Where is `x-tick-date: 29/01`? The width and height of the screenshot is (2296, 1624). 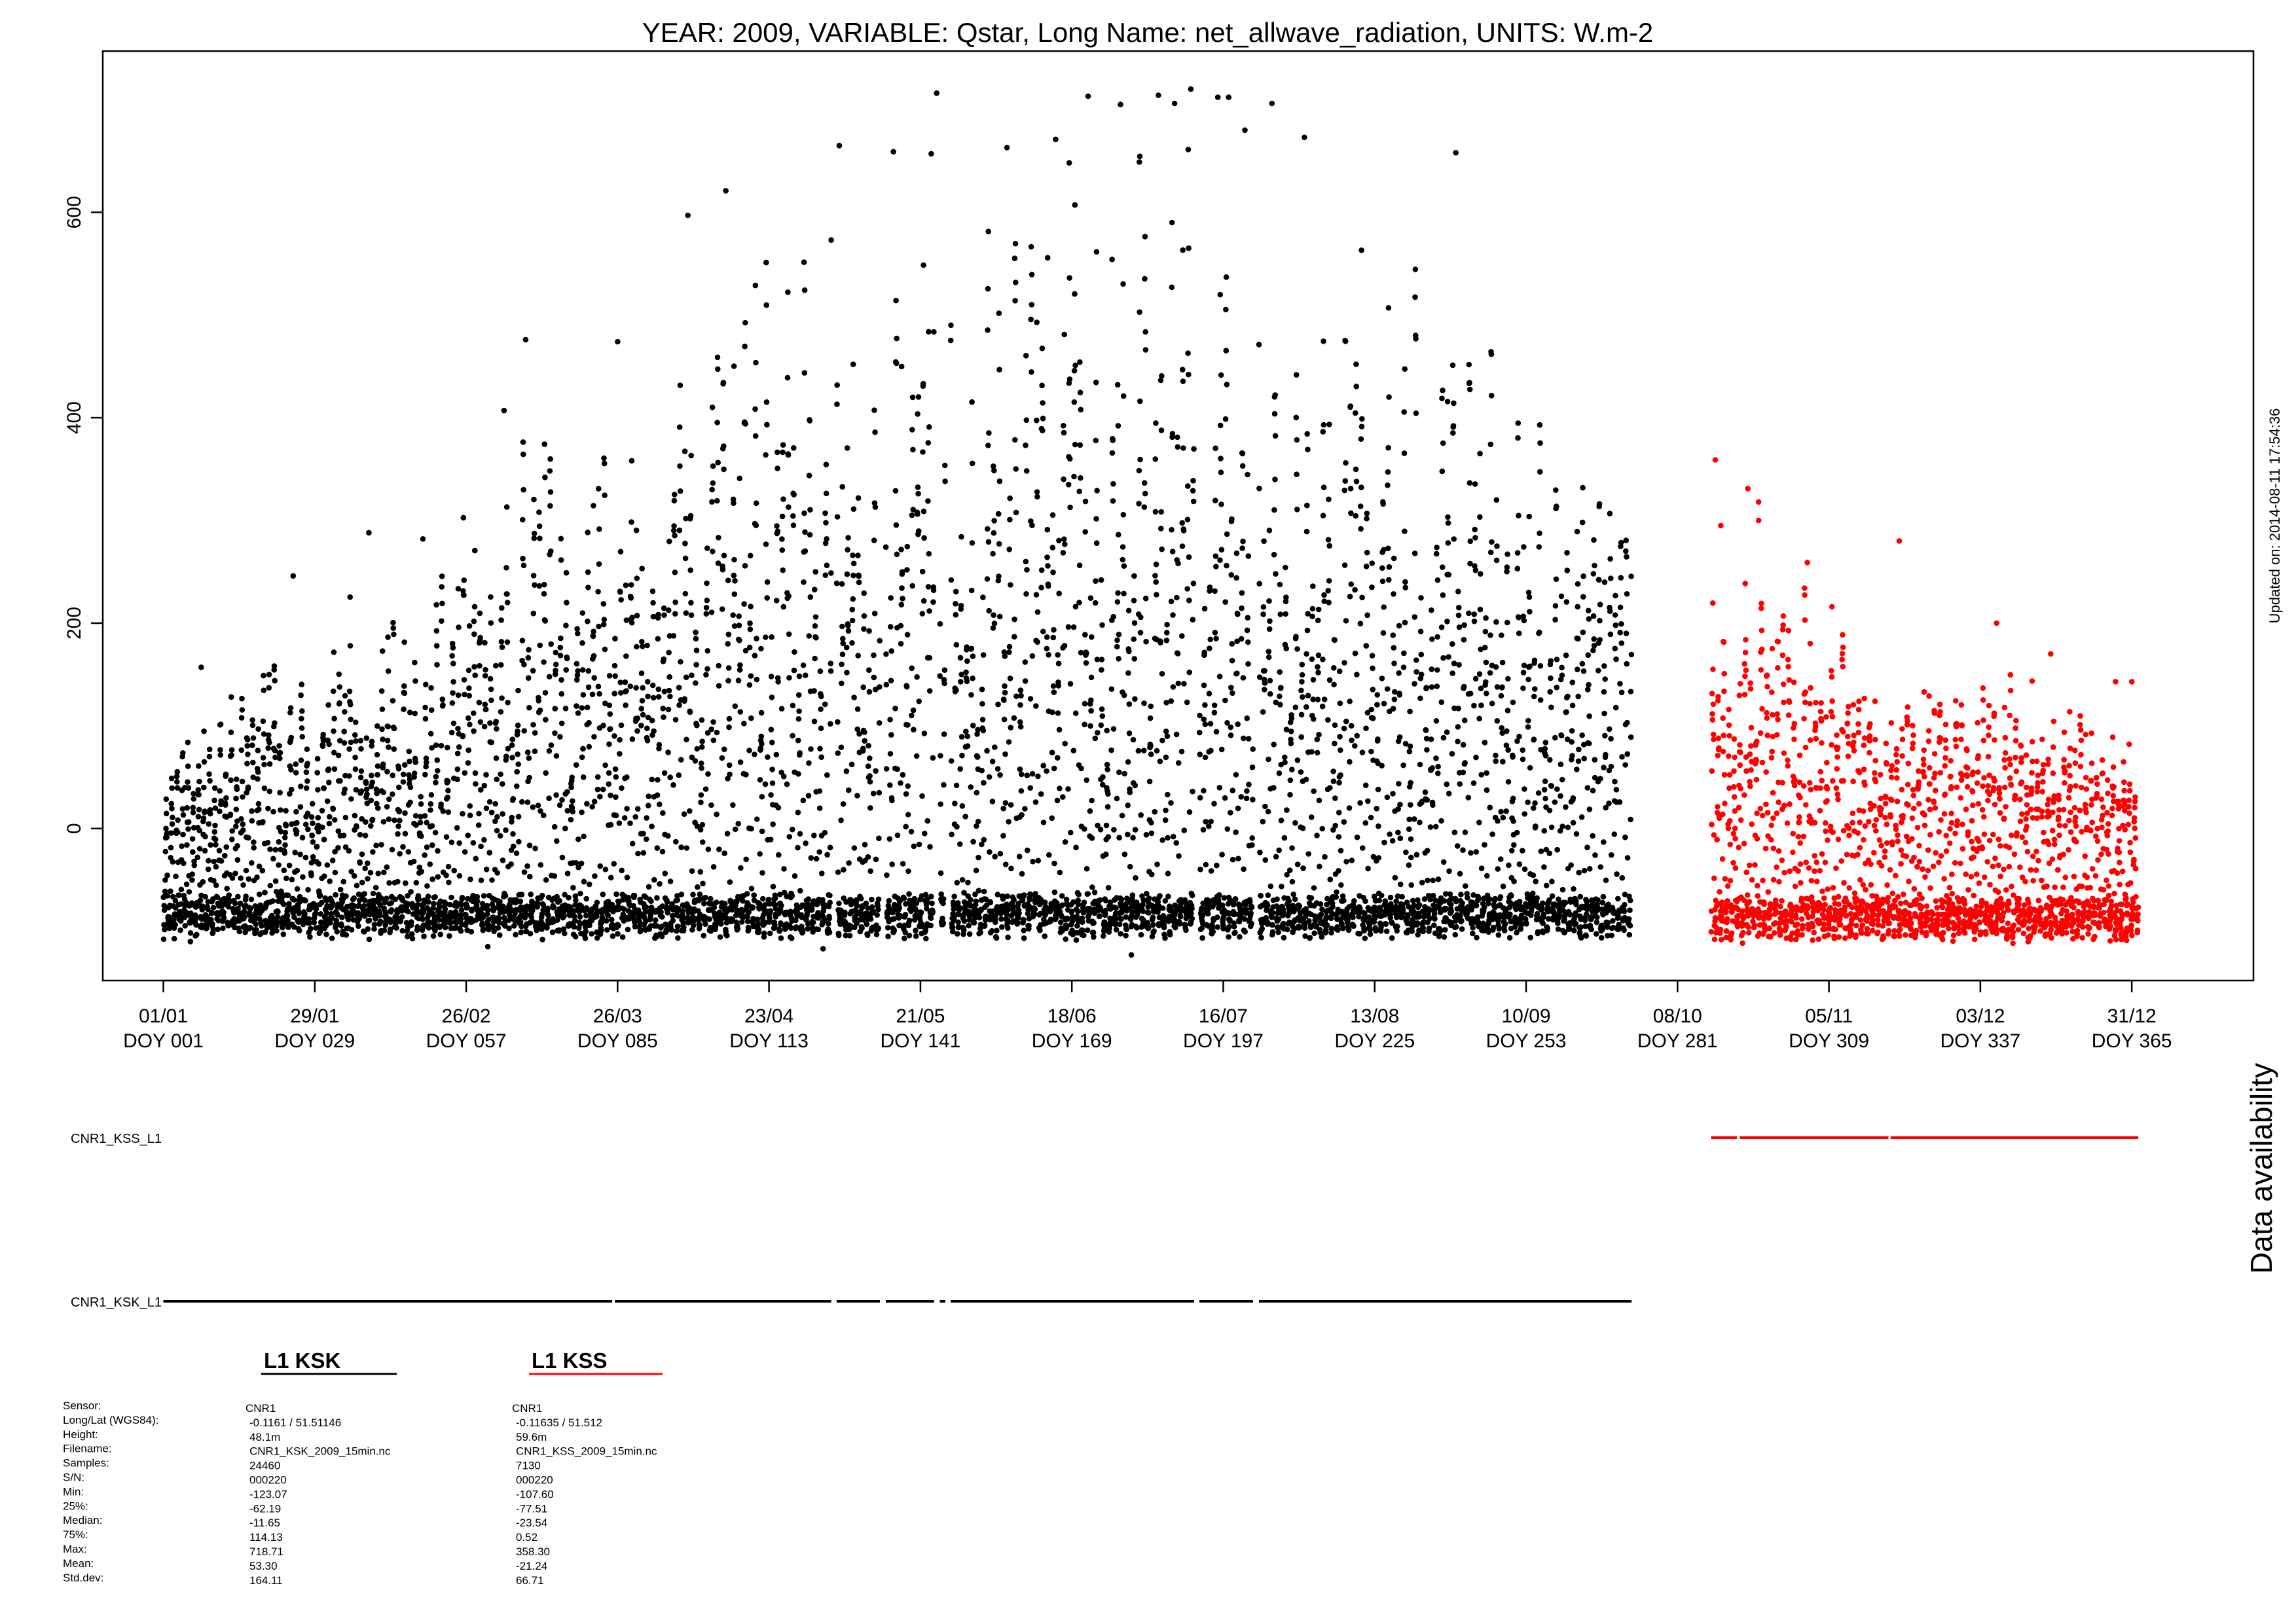 x-tick-date: 29/01 is located at coordinates (314, 1016).